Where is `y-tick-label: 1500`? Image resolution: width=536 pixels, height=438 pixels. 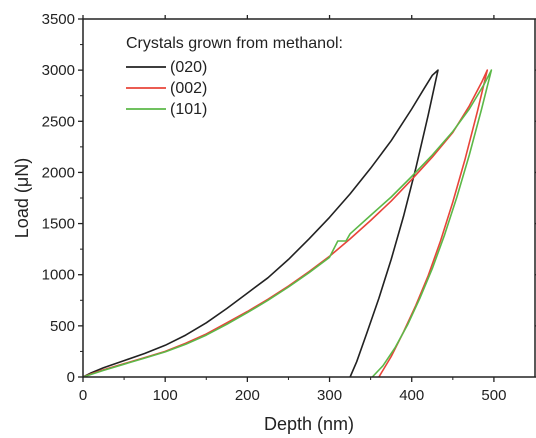 y-tick-label: 1500 is located at coordinates (58, 224).